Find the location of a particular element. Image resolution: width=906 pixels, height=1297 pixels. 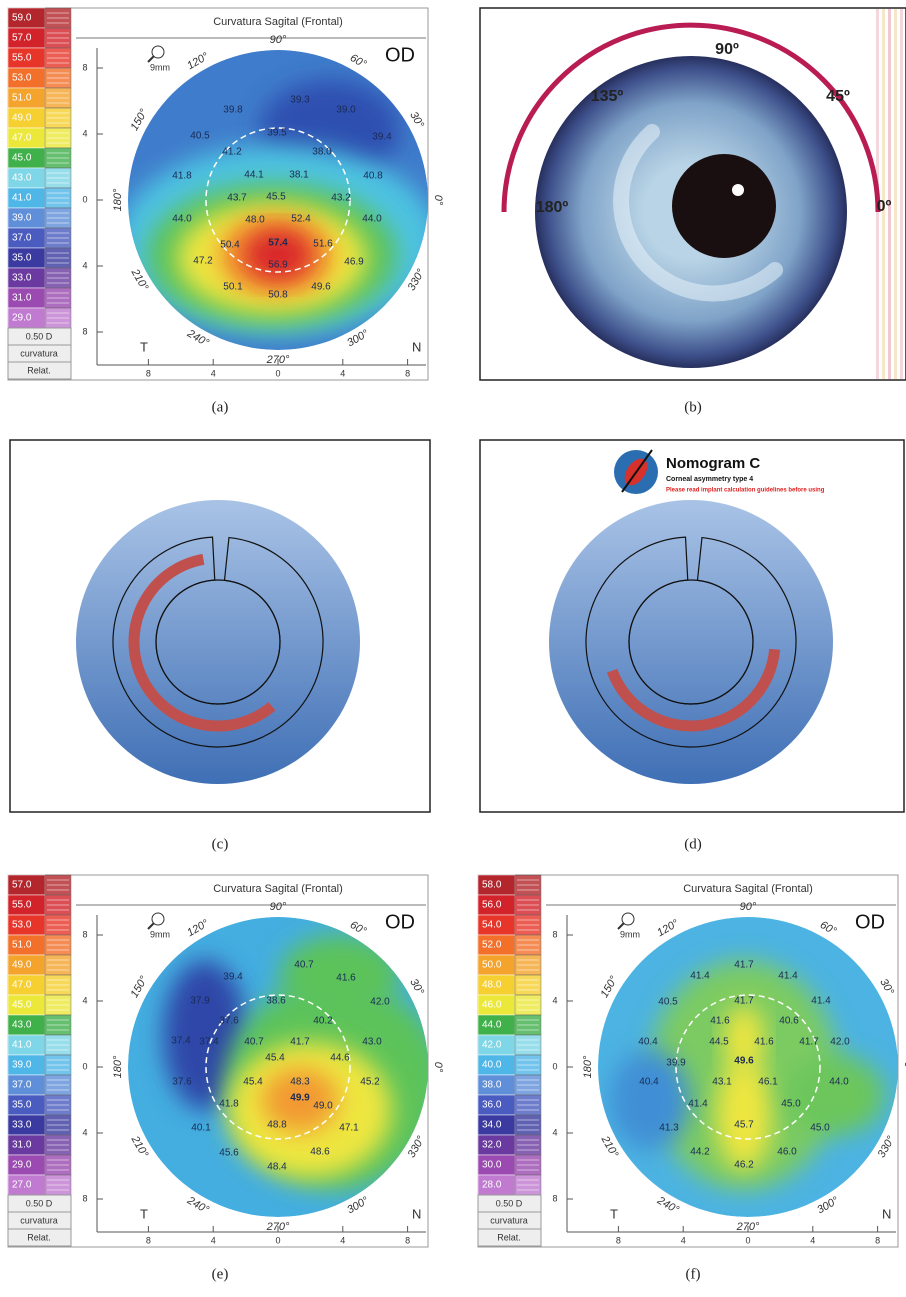

pupil is located at coordinates (724, 206).